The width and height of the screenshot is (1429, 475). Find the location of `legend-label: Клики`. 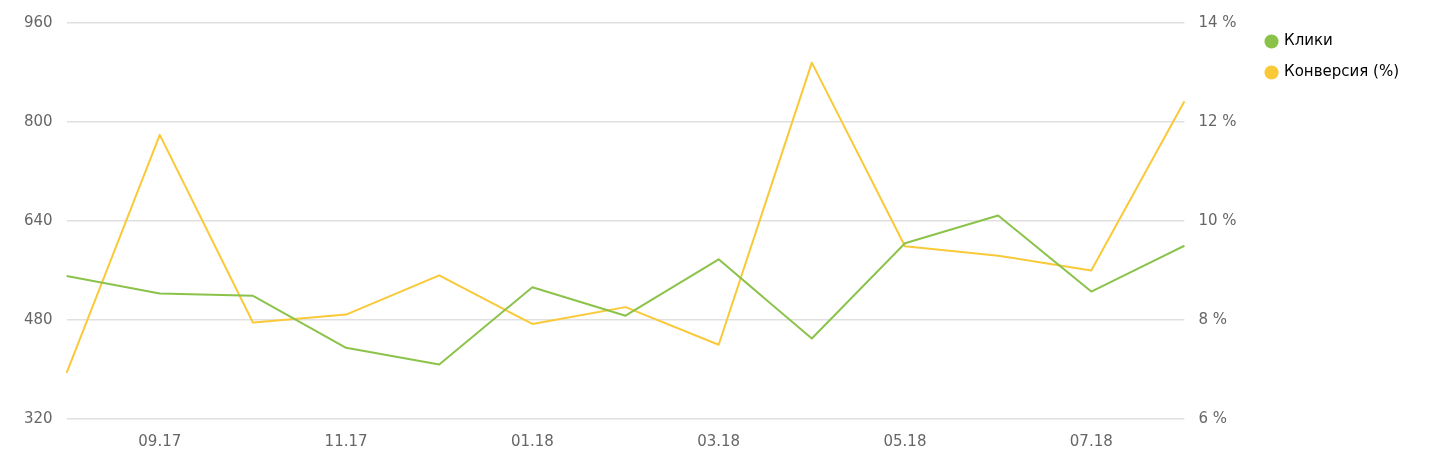

legend-label: Клики is located at coordinates (1308, 40).